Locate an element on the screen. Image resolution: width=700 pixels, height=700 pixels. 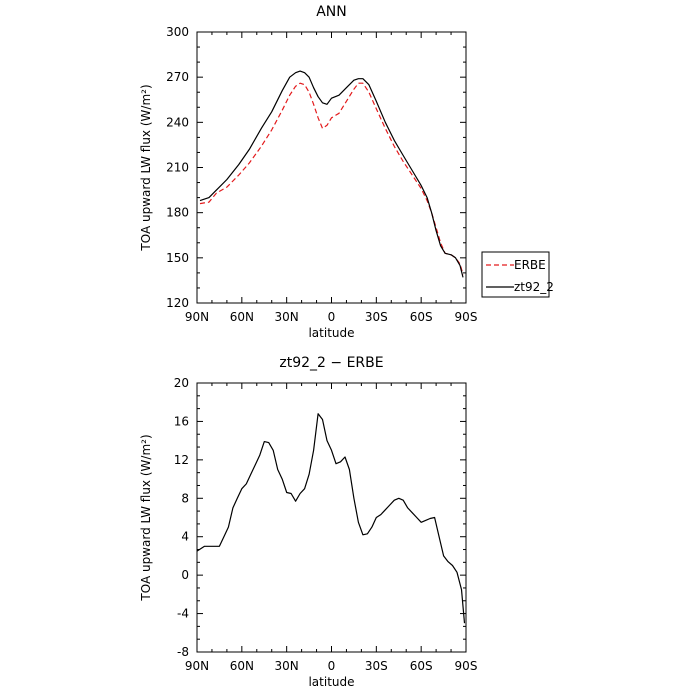
legend-entry: ERBE is located at coordinates (530, 265).